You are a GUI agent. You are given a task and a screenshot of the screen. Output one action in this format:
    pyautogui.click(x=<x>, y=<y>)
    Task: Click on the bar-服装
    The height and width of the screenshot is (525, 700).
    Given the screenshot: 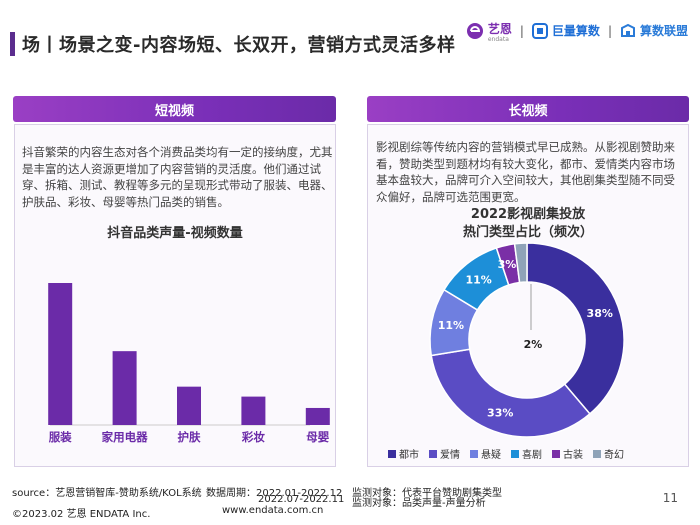 What is the action you would take?
    pyautogui.click(x=60, y=354)
    